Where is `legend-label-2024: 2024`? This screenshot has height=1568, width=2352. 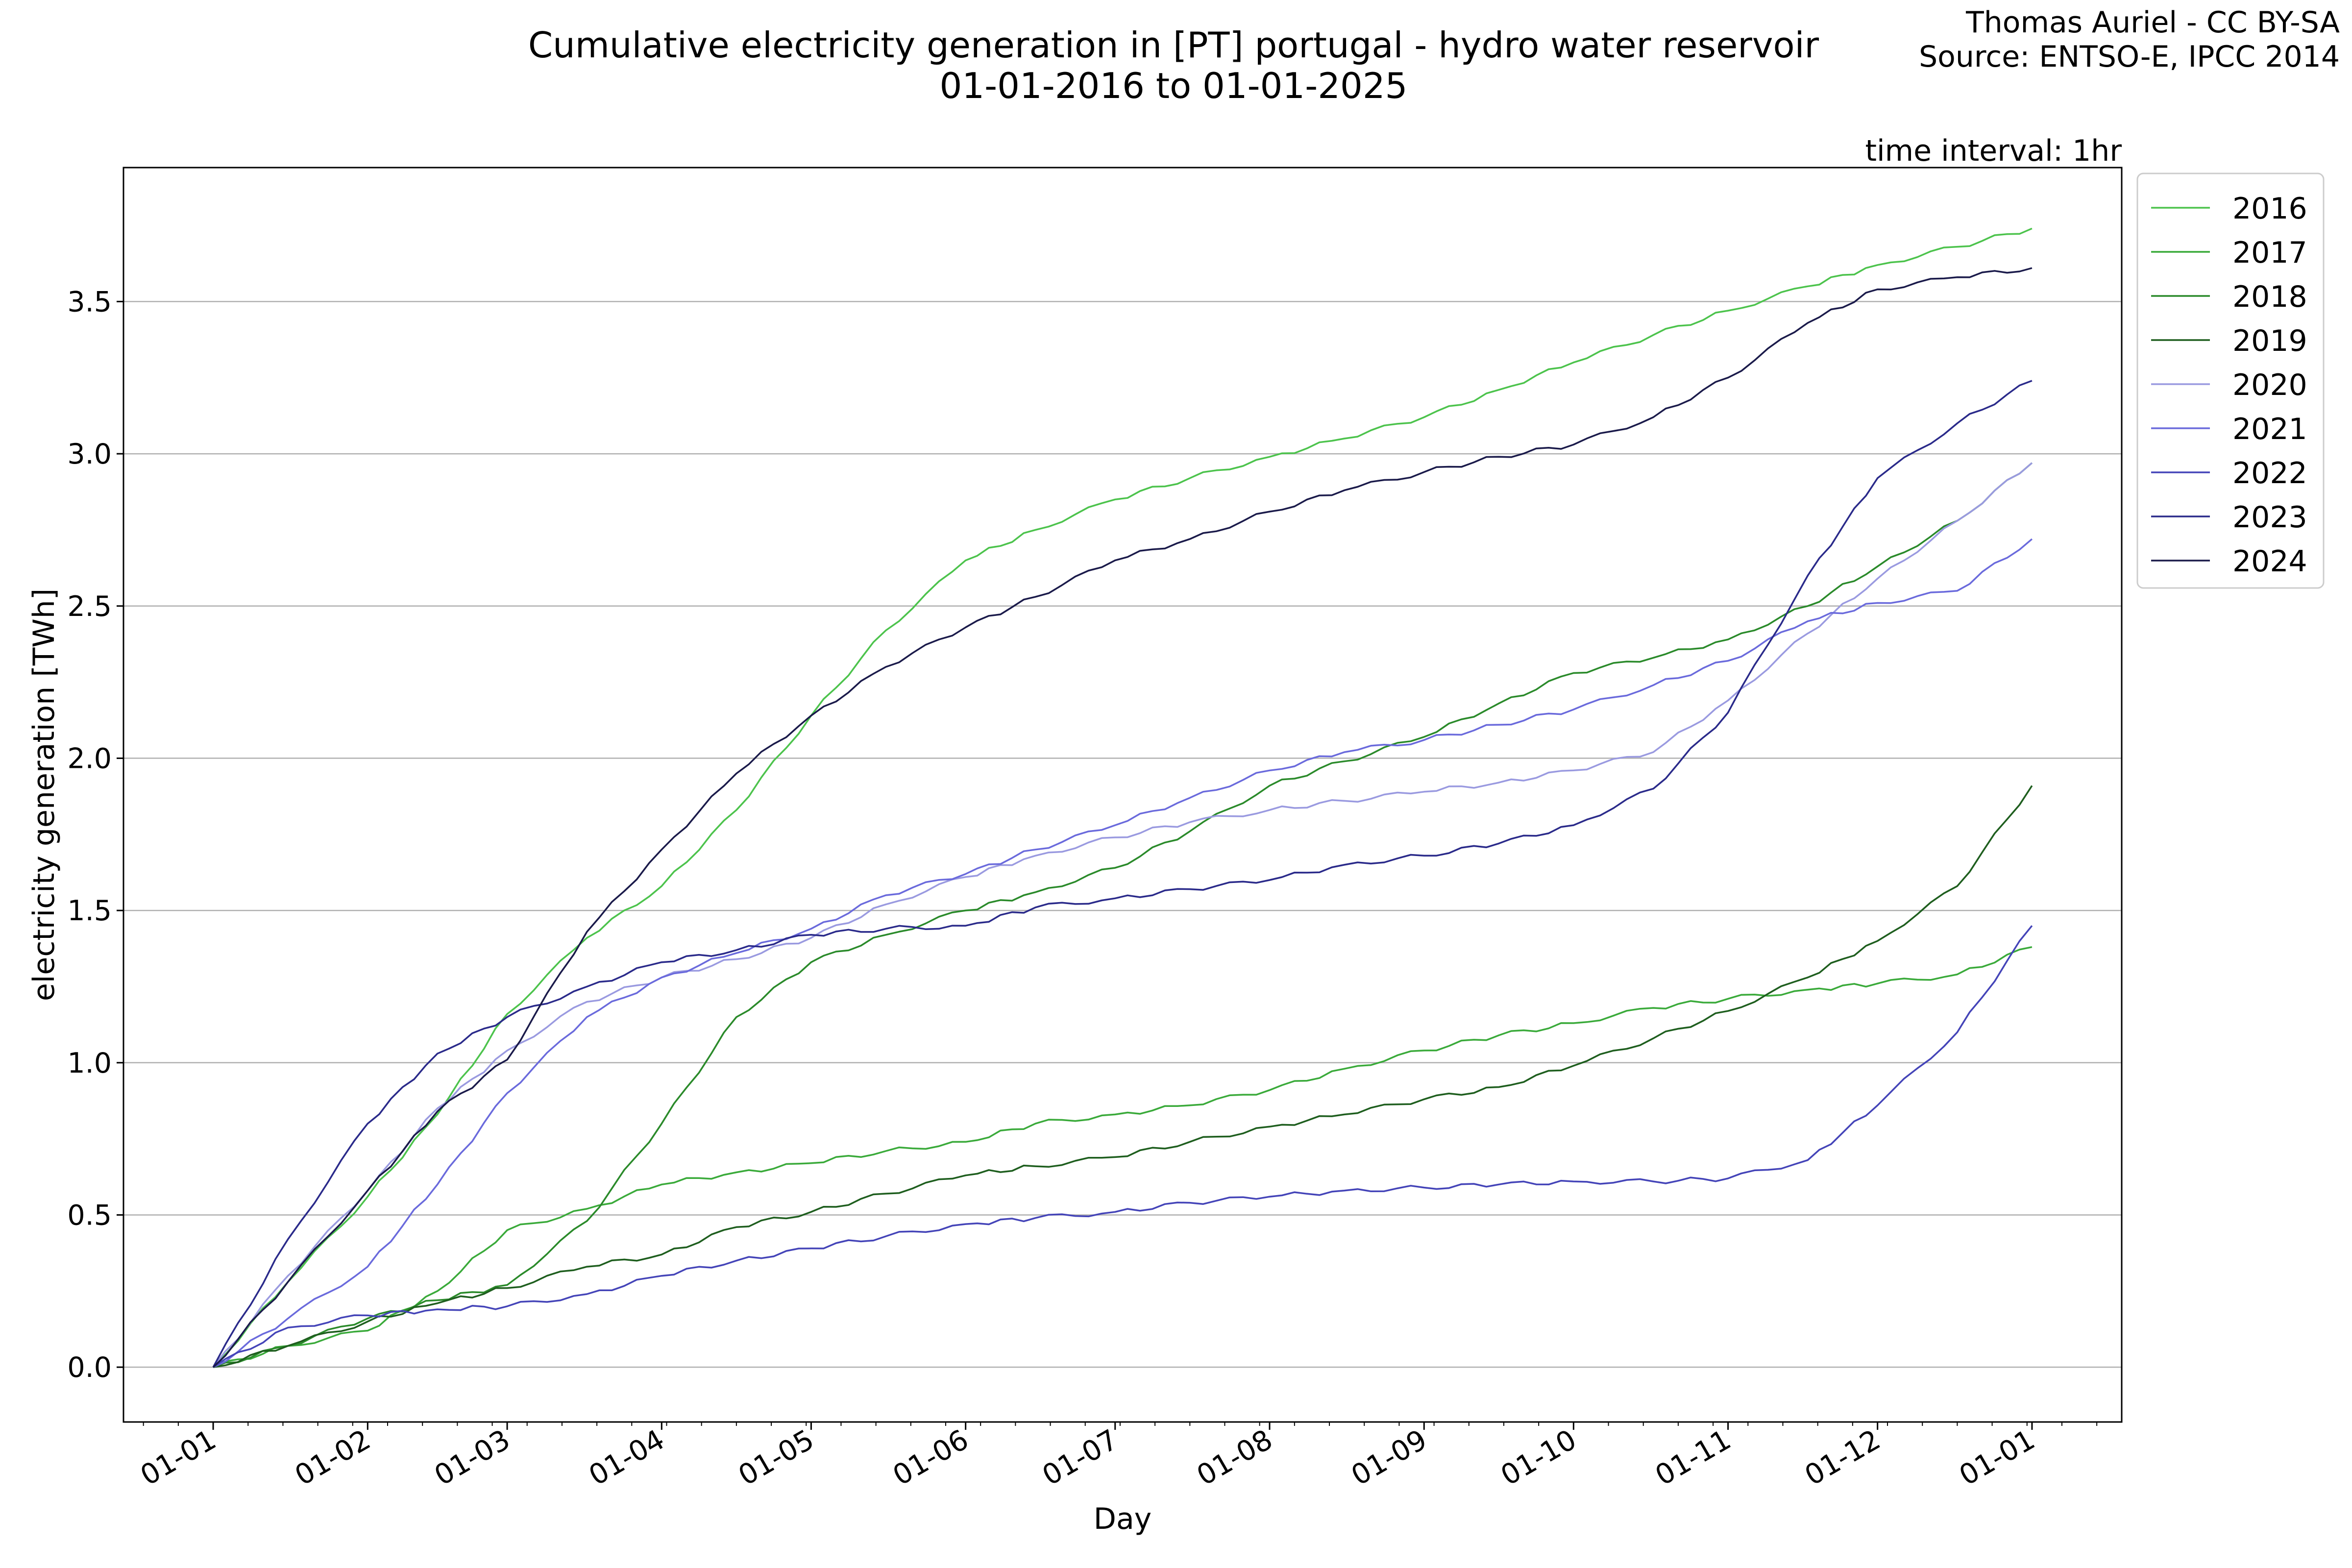
legend-label-2024: 2024 is located at coordinates (2269, 561).